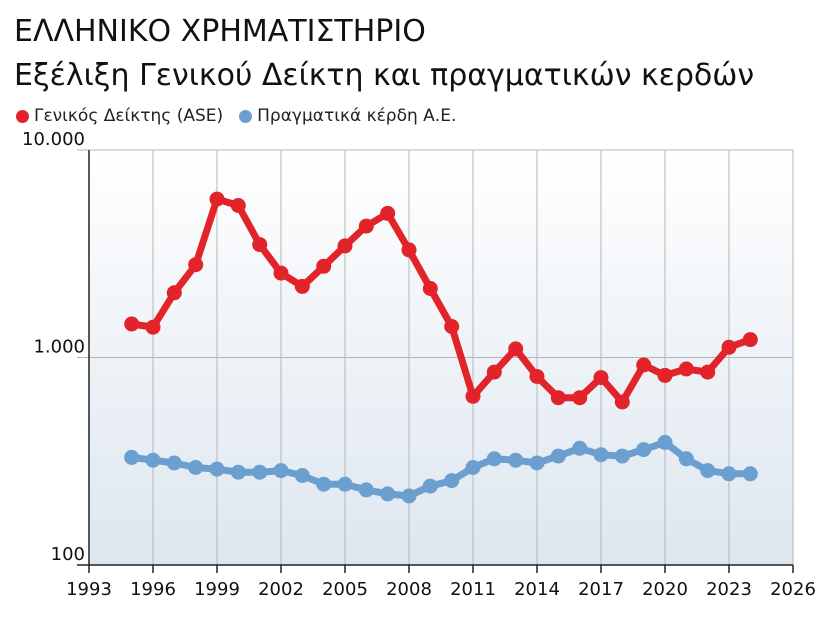 This screenshot has width=830, height=623. I want to click on x-tick-label: 2023, so click(729, 589).